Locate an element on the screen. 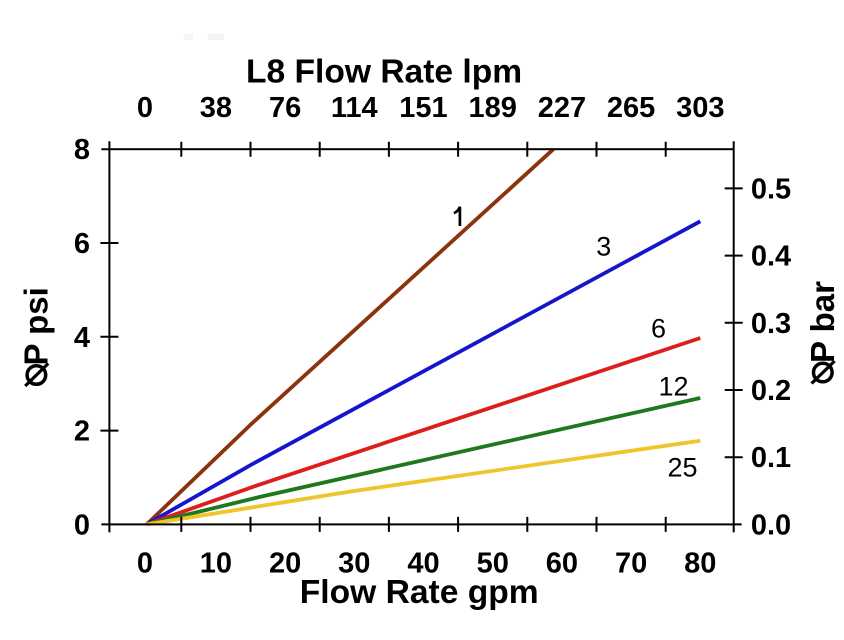 The width and height of the screenshot is (844, 640). svg-text: 38 is located at coordinates (216, 108).